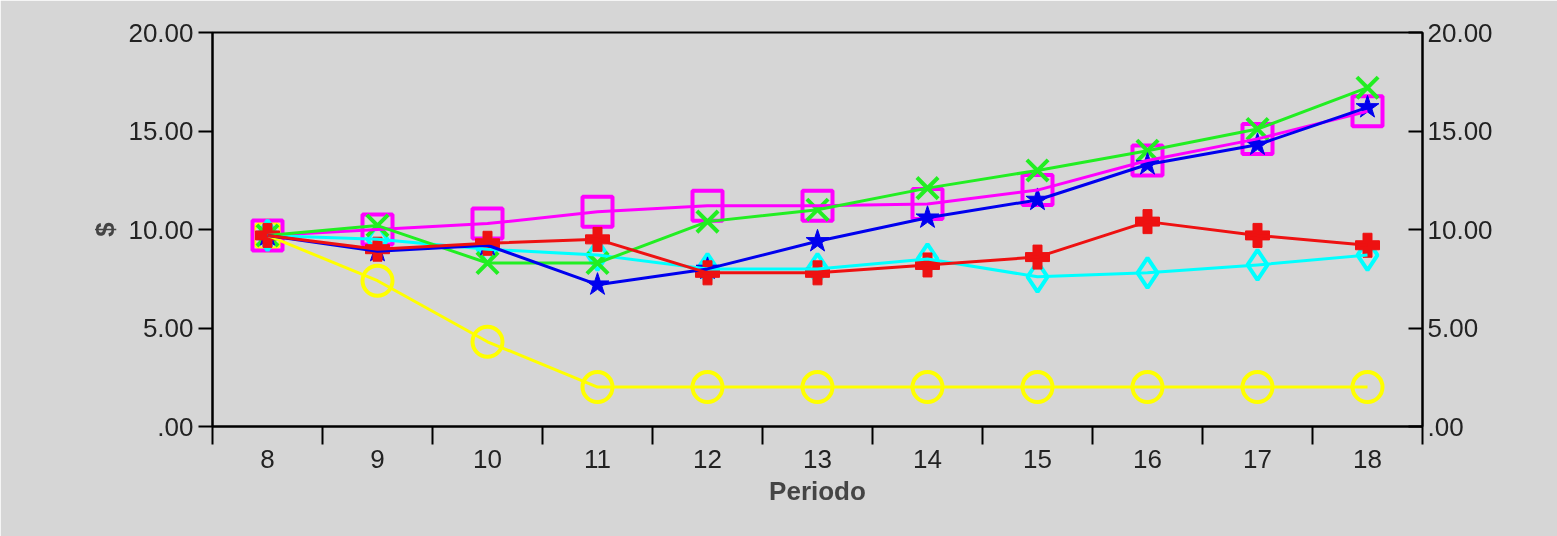 This screenshot has width=1557, height=536. Describe the element at coordinates (1460, 229) in the screenshot. I see `y2-tick-label: 10.00` at that location.